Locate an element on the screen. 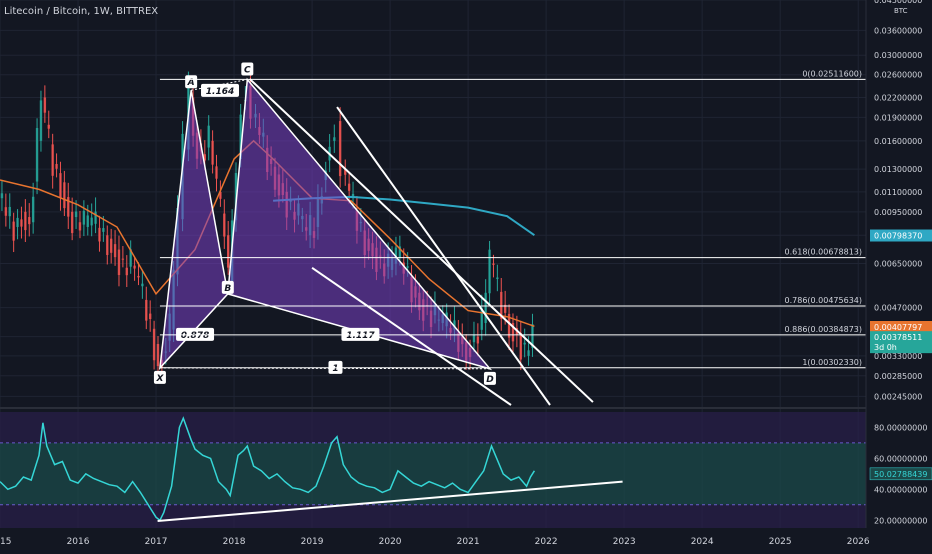 The width and height of the screenshot is (932, 554). rsi-tick-label: 40.00000000 is located at coordinates (900, 489).